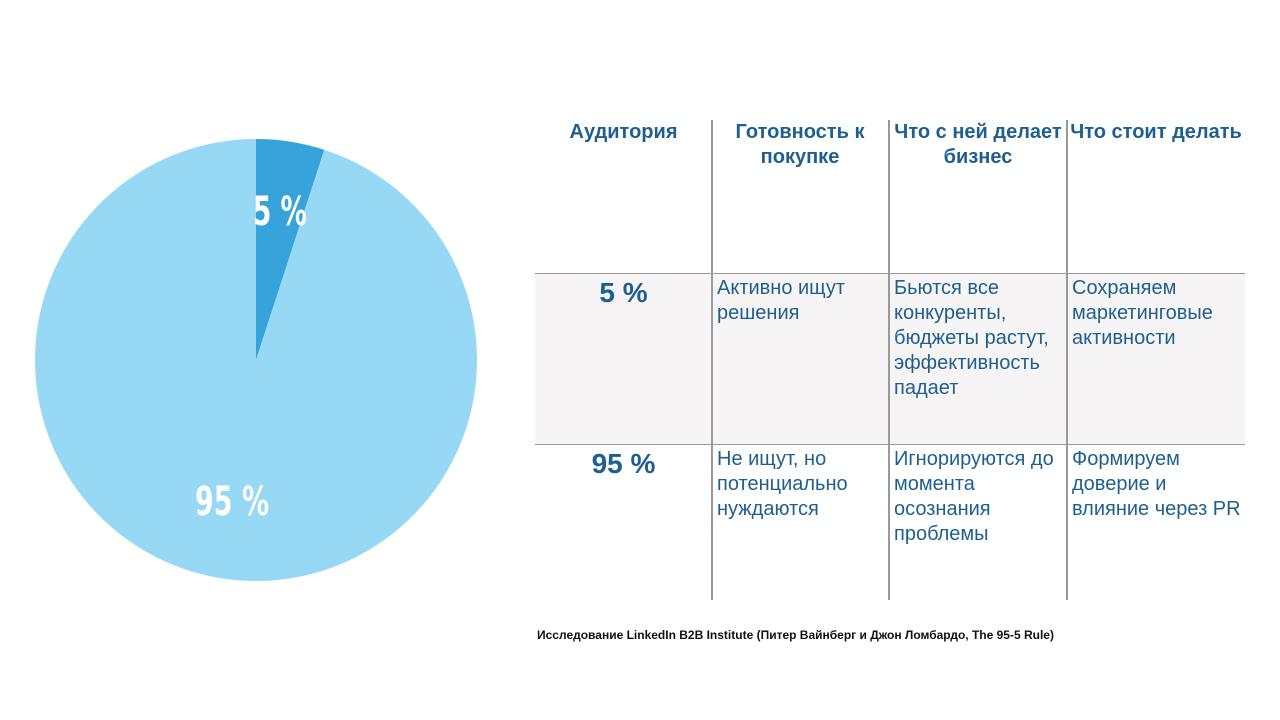  I want to click on slice-label: 5 %, so click(280, 212).